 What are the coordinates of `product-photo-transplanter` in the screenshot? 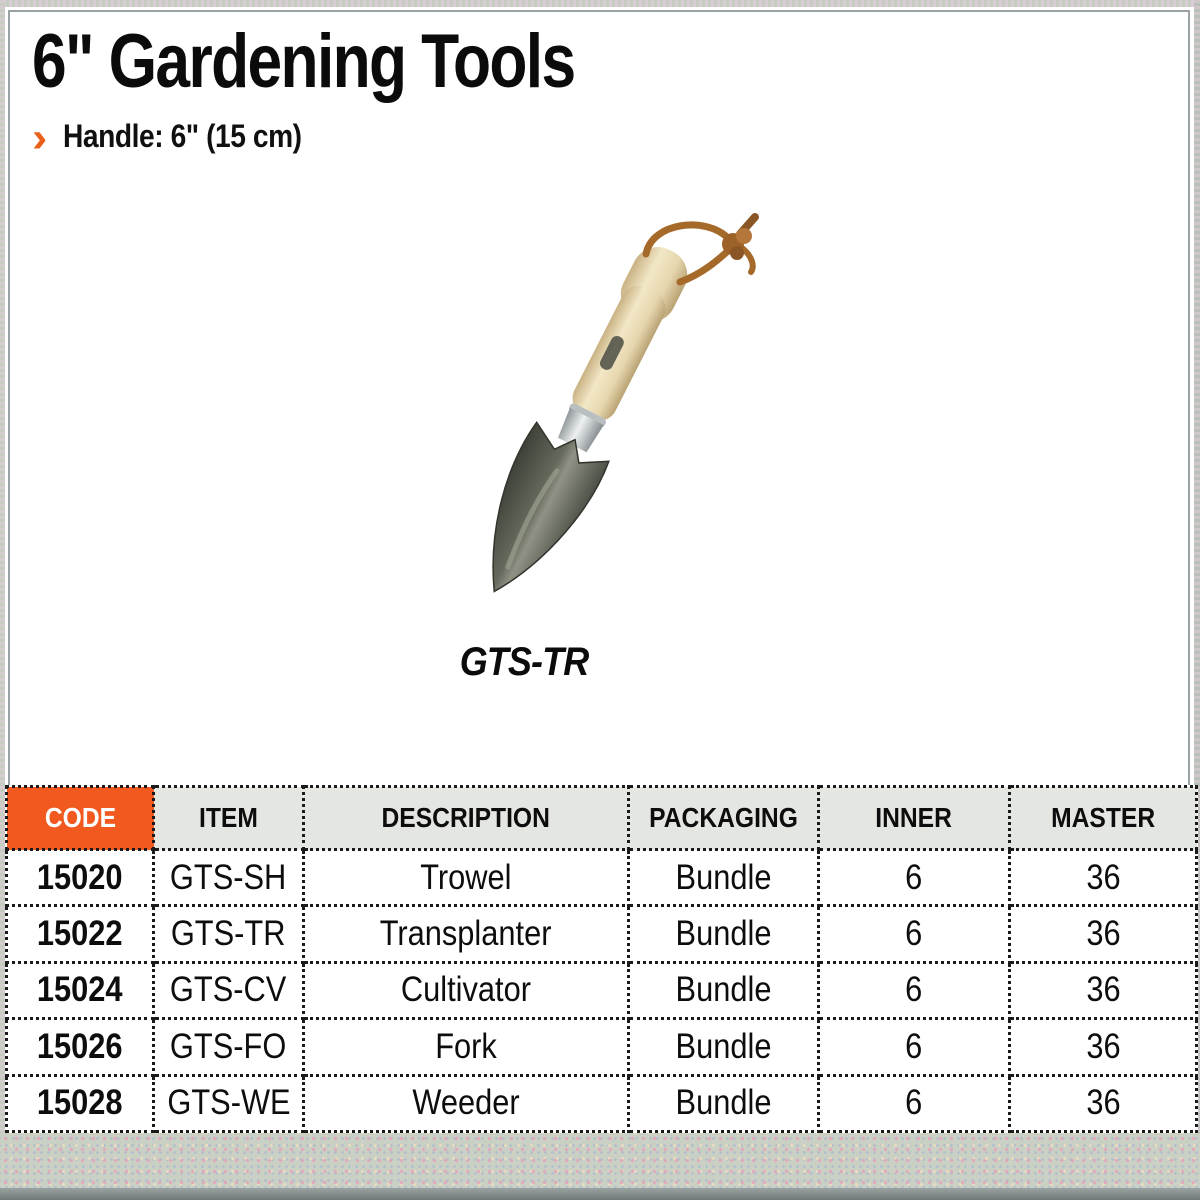 It's located at (625, 403).